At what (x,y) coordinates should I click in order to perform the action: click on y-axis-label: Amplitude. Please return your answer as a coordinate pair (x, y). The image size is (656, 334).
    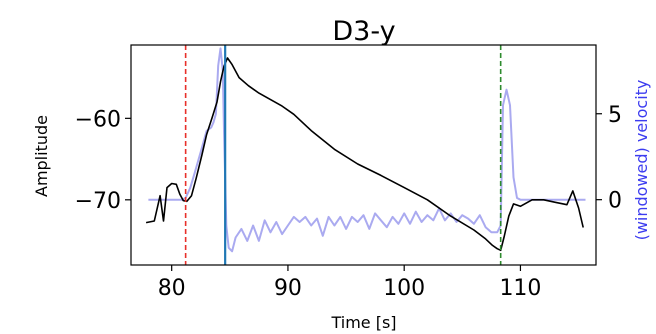
    Looking at the image, I should click on (41, 156).